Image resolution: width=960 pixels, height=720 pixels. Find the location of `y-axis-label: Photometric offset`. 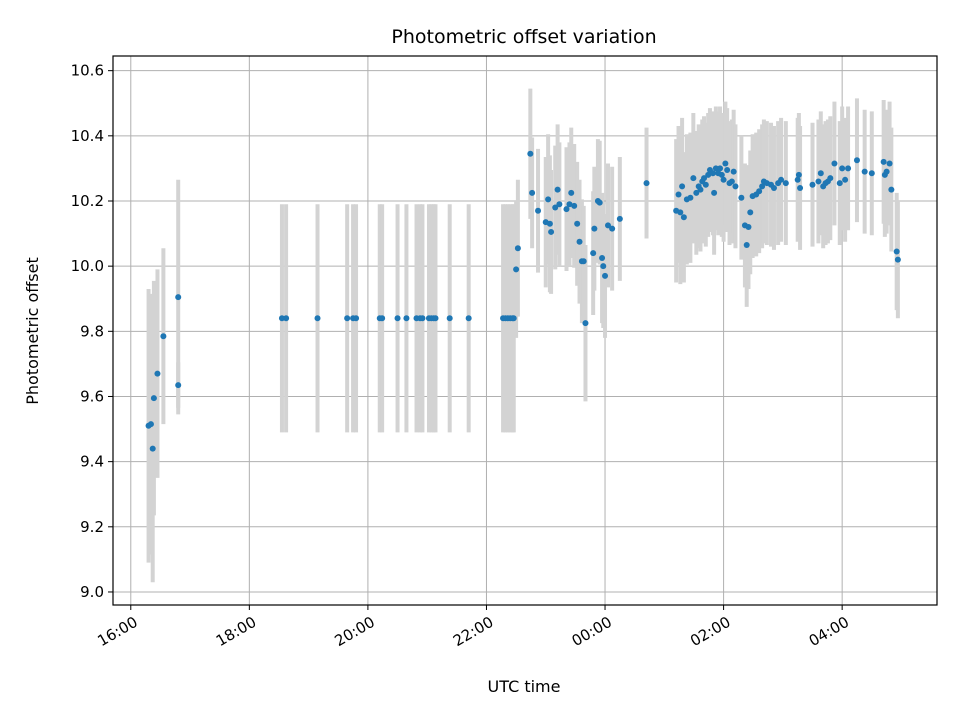

y-axis-label: Photometric offset is located at coordinates (32, 331).